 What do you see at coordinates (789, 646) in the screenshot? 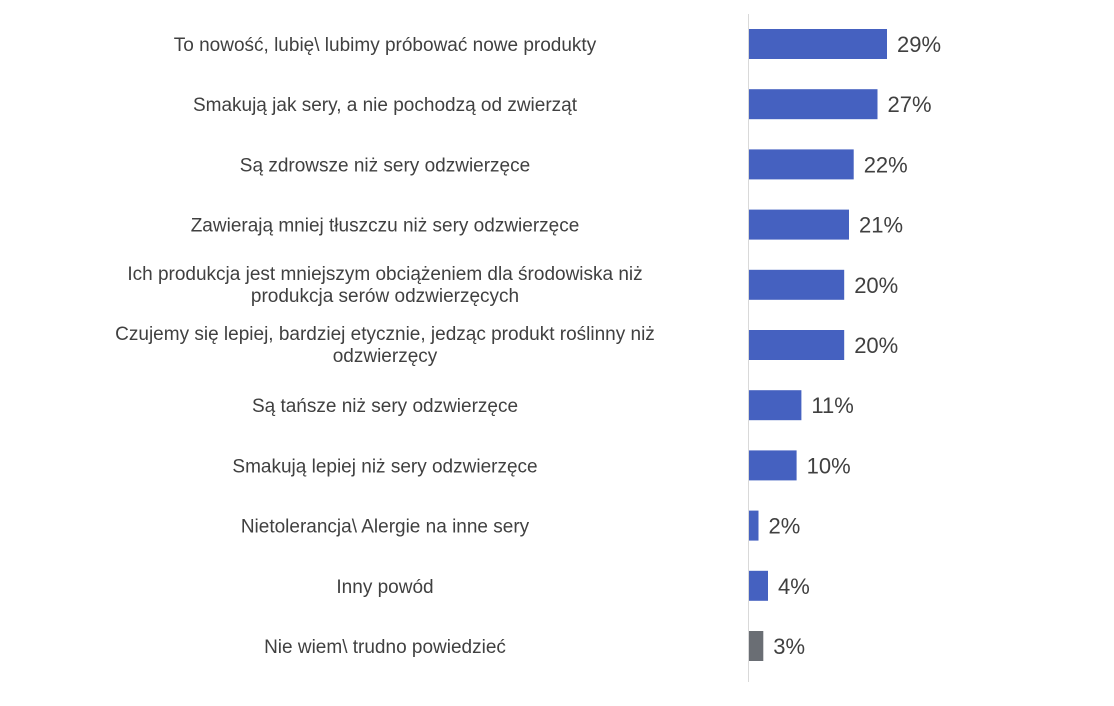
I see `value-label-11: 3%` at bounding box center [789, 646].